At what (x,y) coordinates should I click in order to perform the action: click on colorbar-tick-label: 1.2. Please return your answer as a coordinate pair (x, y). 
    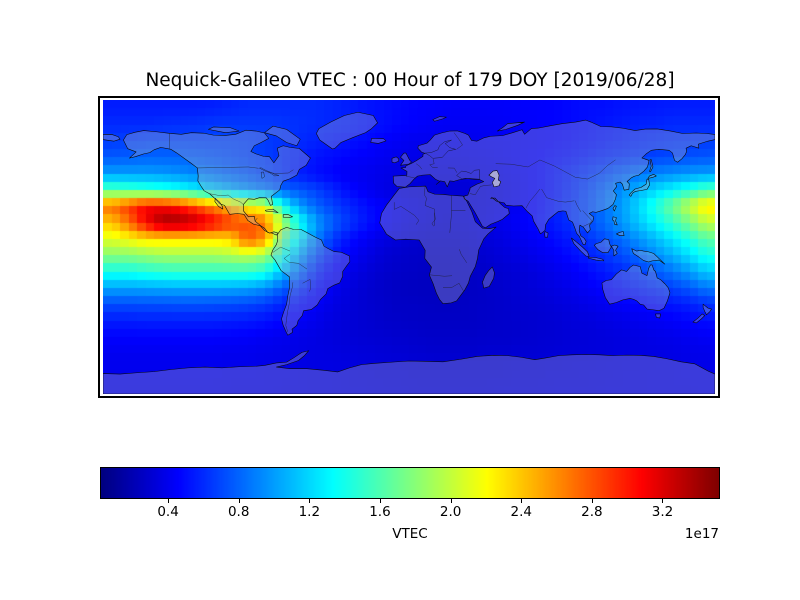
    Looking at the image, I should click on (309, 512).